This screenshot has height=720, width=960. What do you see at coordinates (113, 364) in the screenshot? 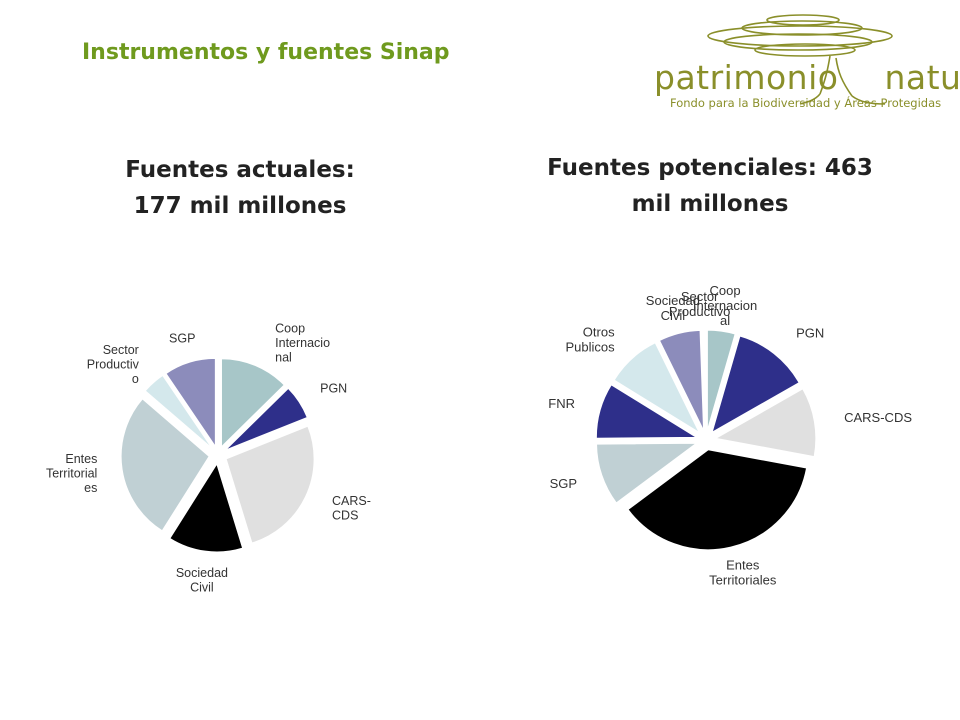
I see `slice-label-line: Productiv` at bounding box center [113, 364].